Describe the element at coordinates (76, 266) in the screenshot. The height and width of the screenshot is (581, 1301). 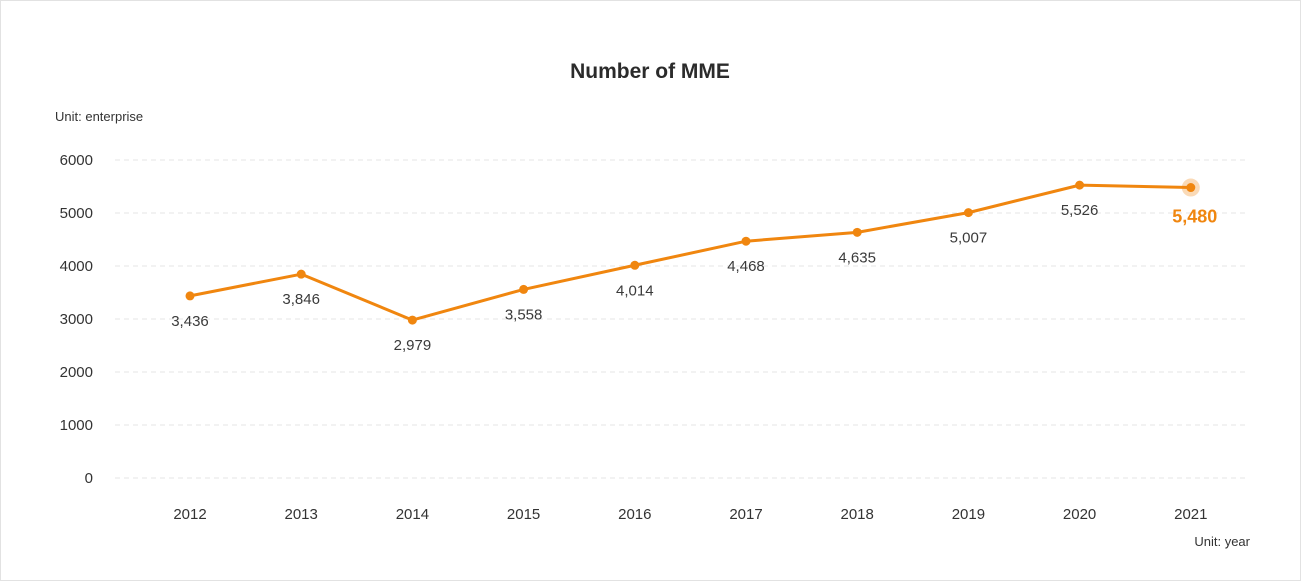
I see `y-tick-label: 4000` at that location.